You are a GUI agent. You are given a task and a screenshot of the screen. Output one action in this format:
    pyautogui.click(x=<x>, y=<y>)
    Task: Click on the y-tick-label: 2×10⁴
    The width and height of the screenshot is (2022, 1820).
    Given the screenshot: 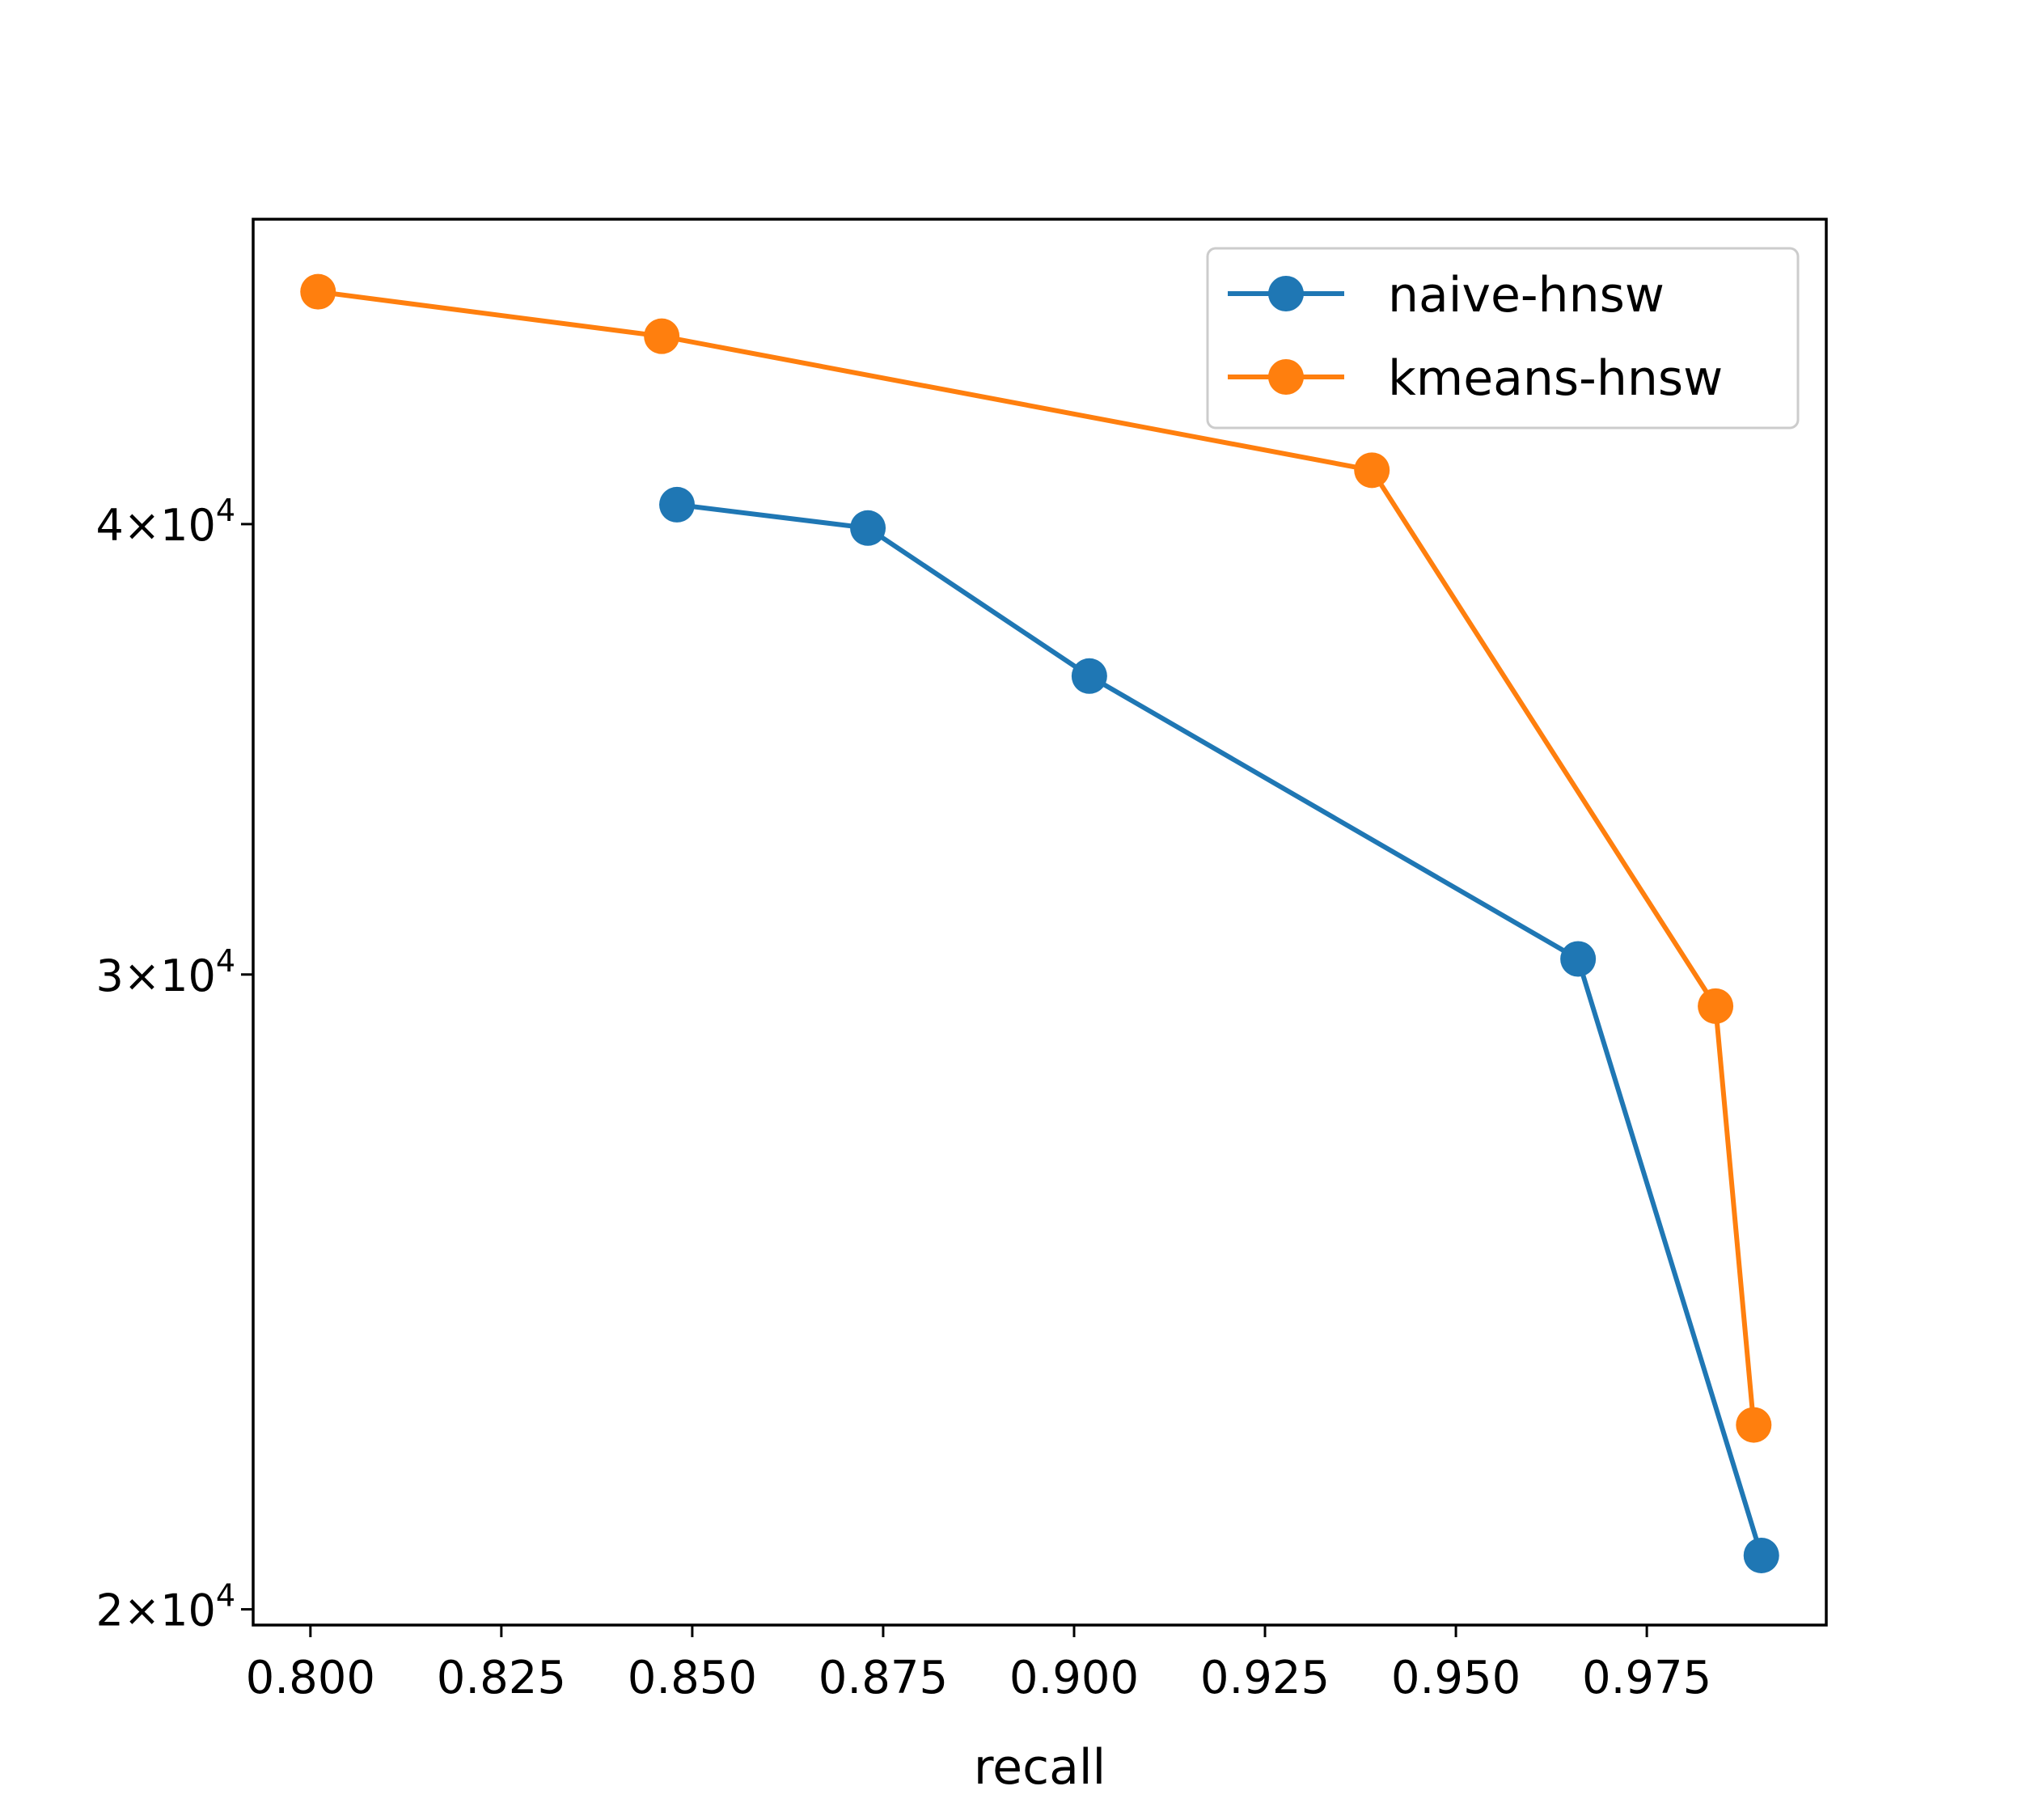 What is the action you would take?
    pyautogui.click(x=165, y=1607)
    